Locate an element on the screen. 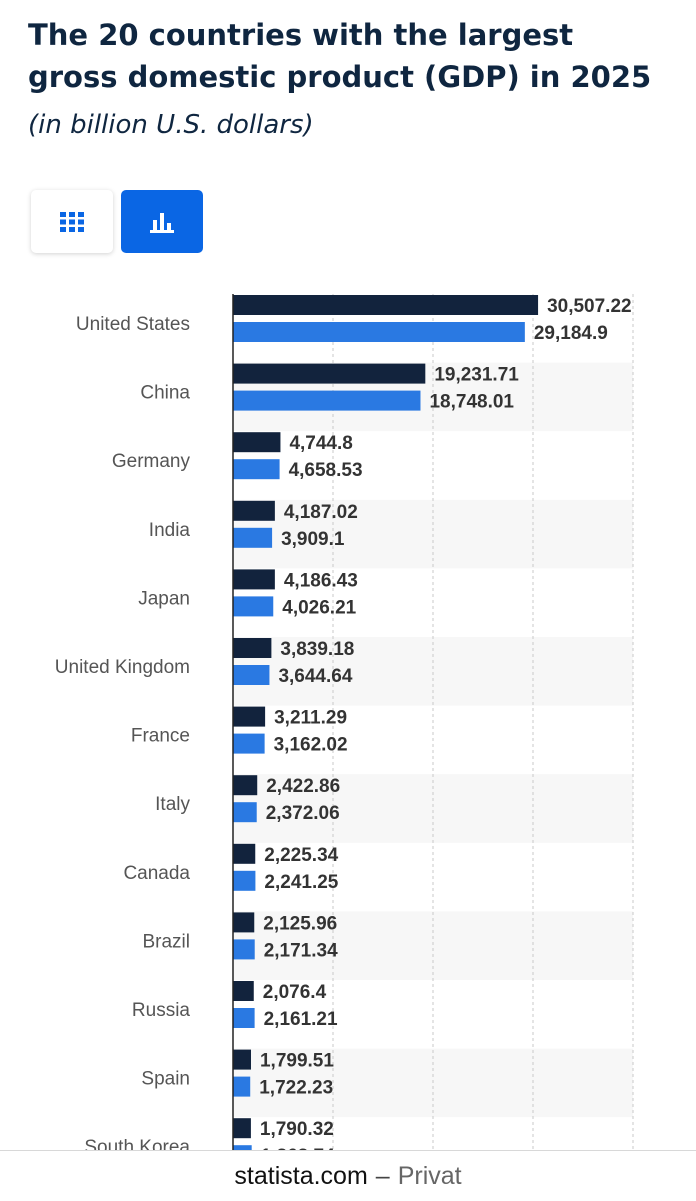 The width and height of the screenshot is (696, 1201). value-label: 3,644.64 is located at coordinates (315, 676).